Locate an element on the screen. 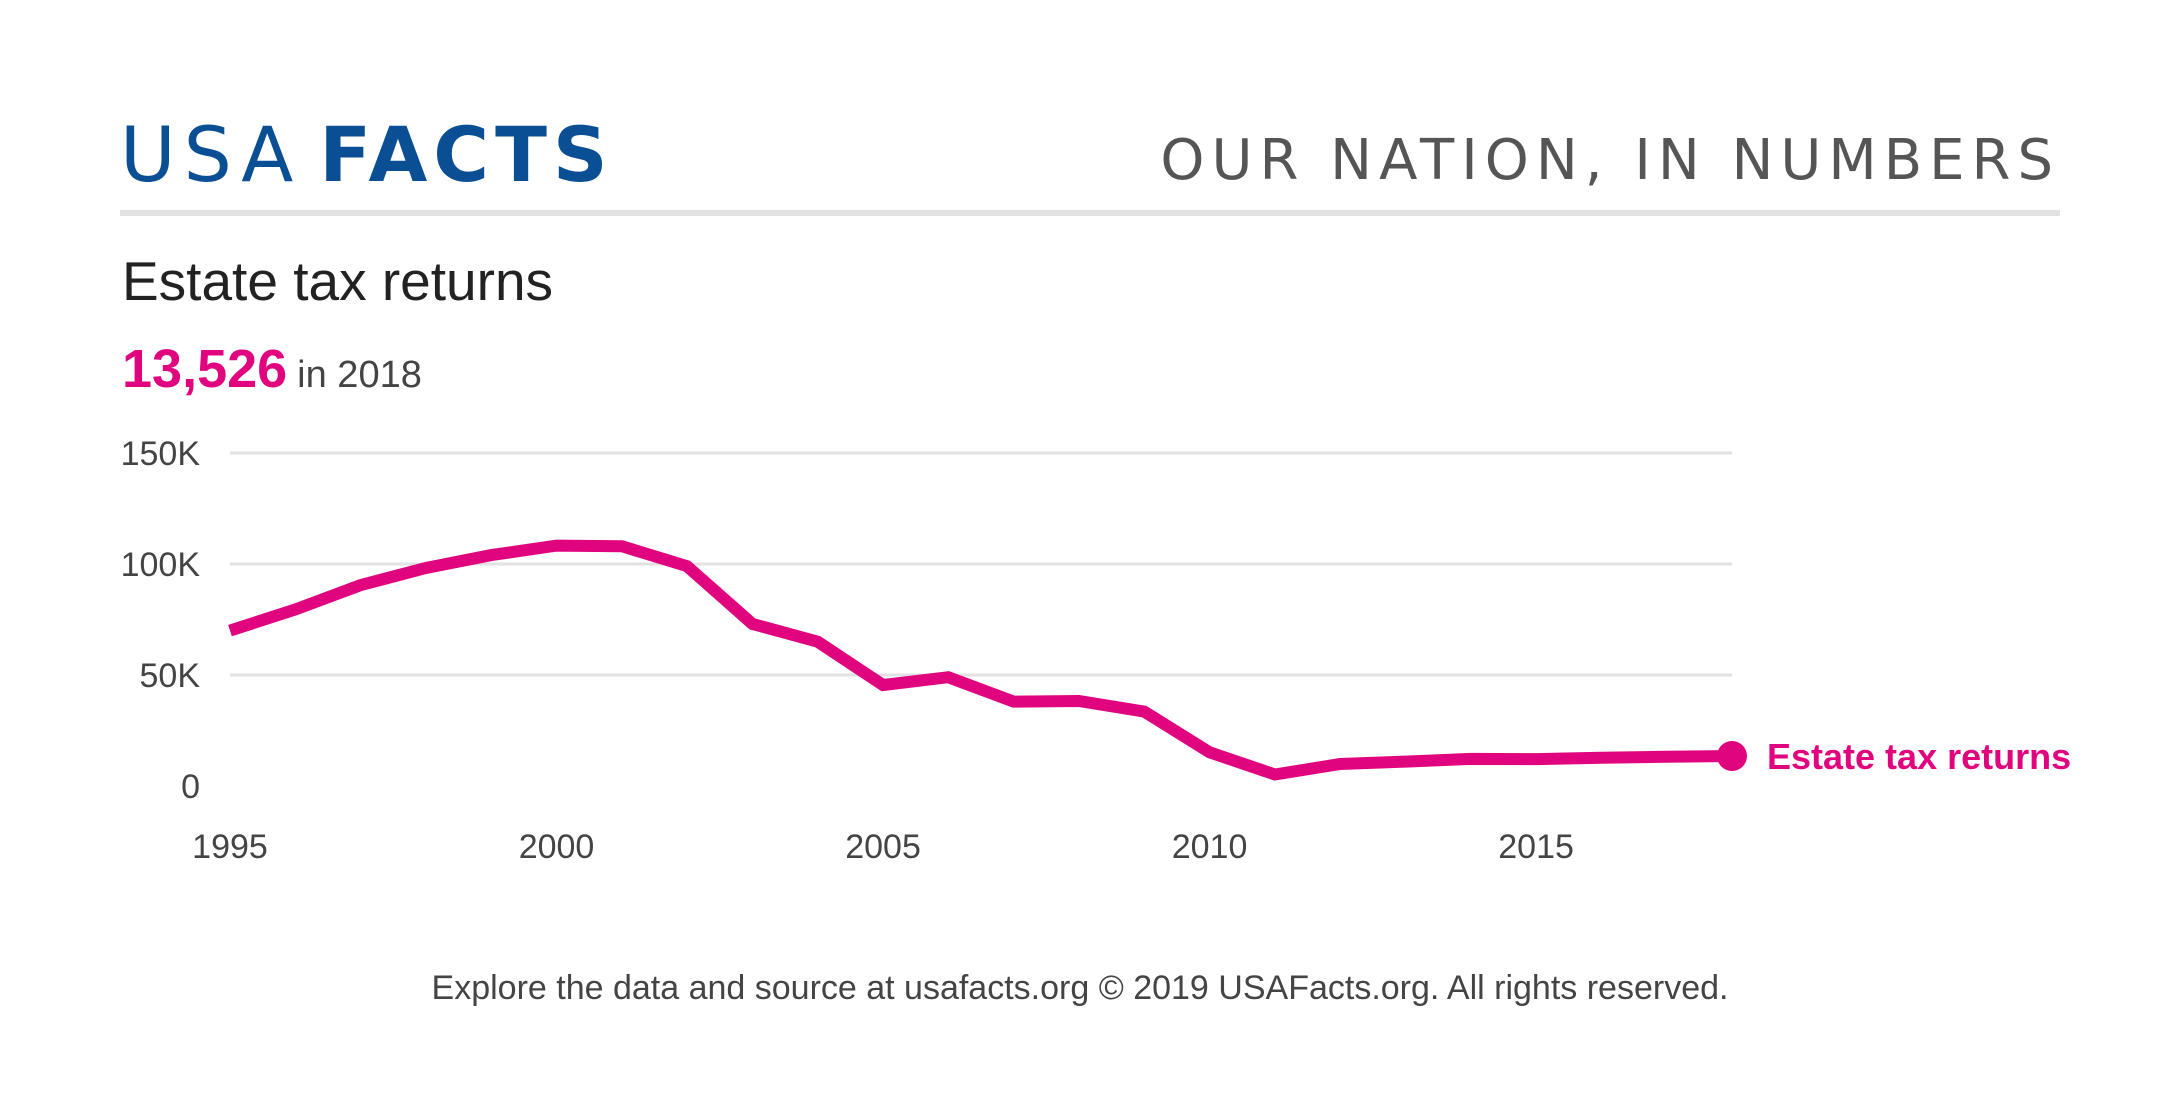 This screenshot has height=1107, width=2160. x-tick-label: 2005 is located at coordinates (883, 847).